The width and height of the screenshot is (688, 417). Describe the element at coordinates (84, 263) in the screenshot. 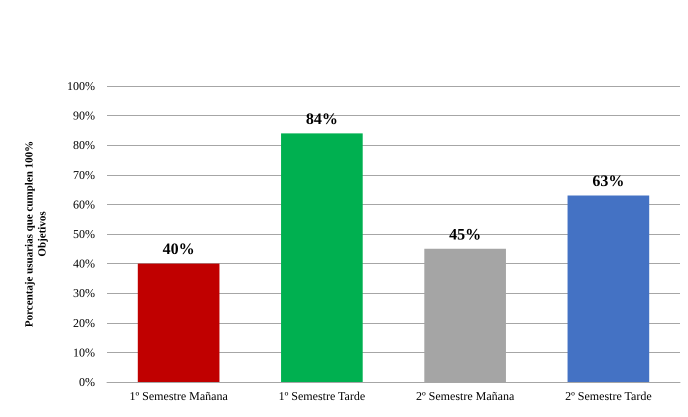

I see `y-tick-label: 40%` at that location.